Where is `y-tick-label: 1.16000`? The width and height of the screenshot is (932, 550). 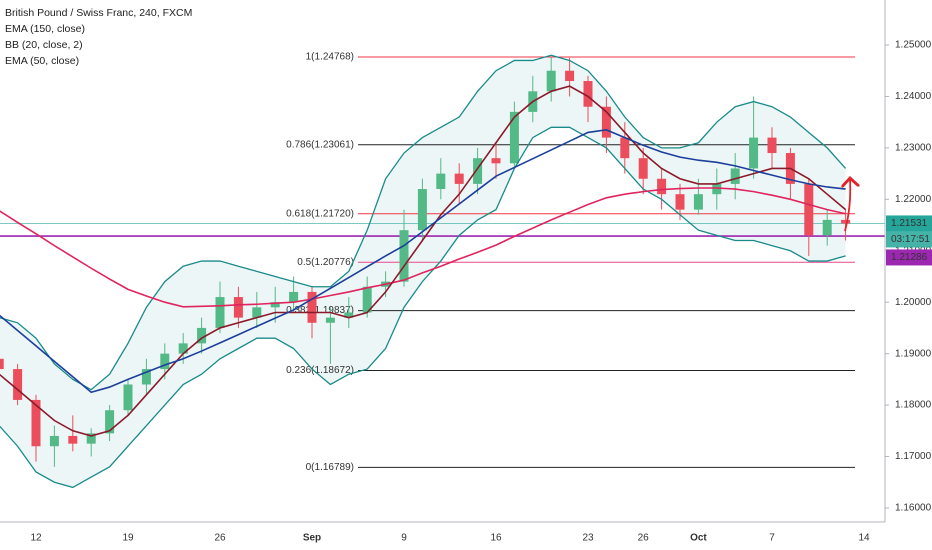
y-tick-label: 1.16000 is located at coordinates (913, 508).